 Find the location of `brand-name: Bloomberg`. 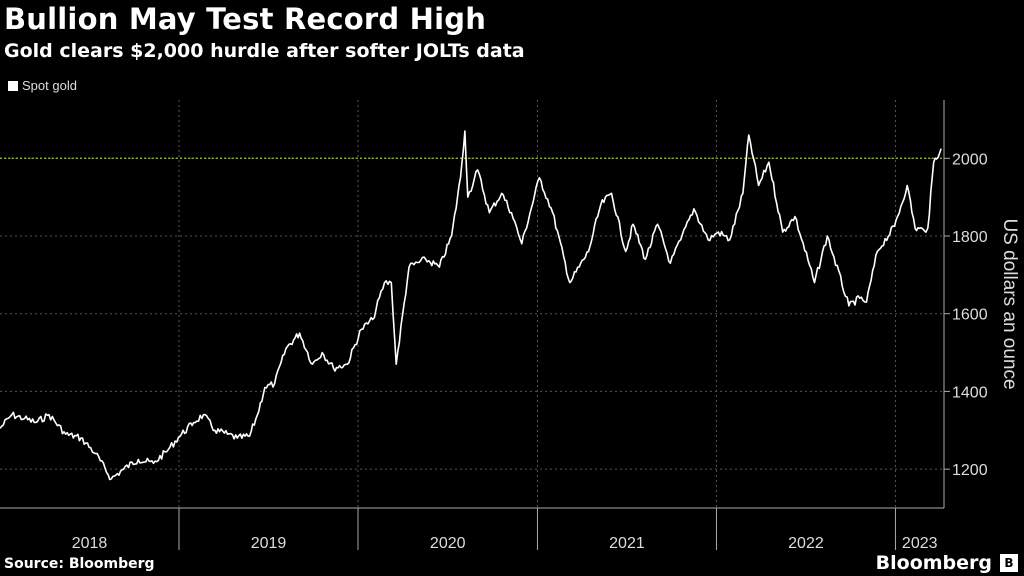

brand-name: Bloomberg is located at coordinates (933, 563).